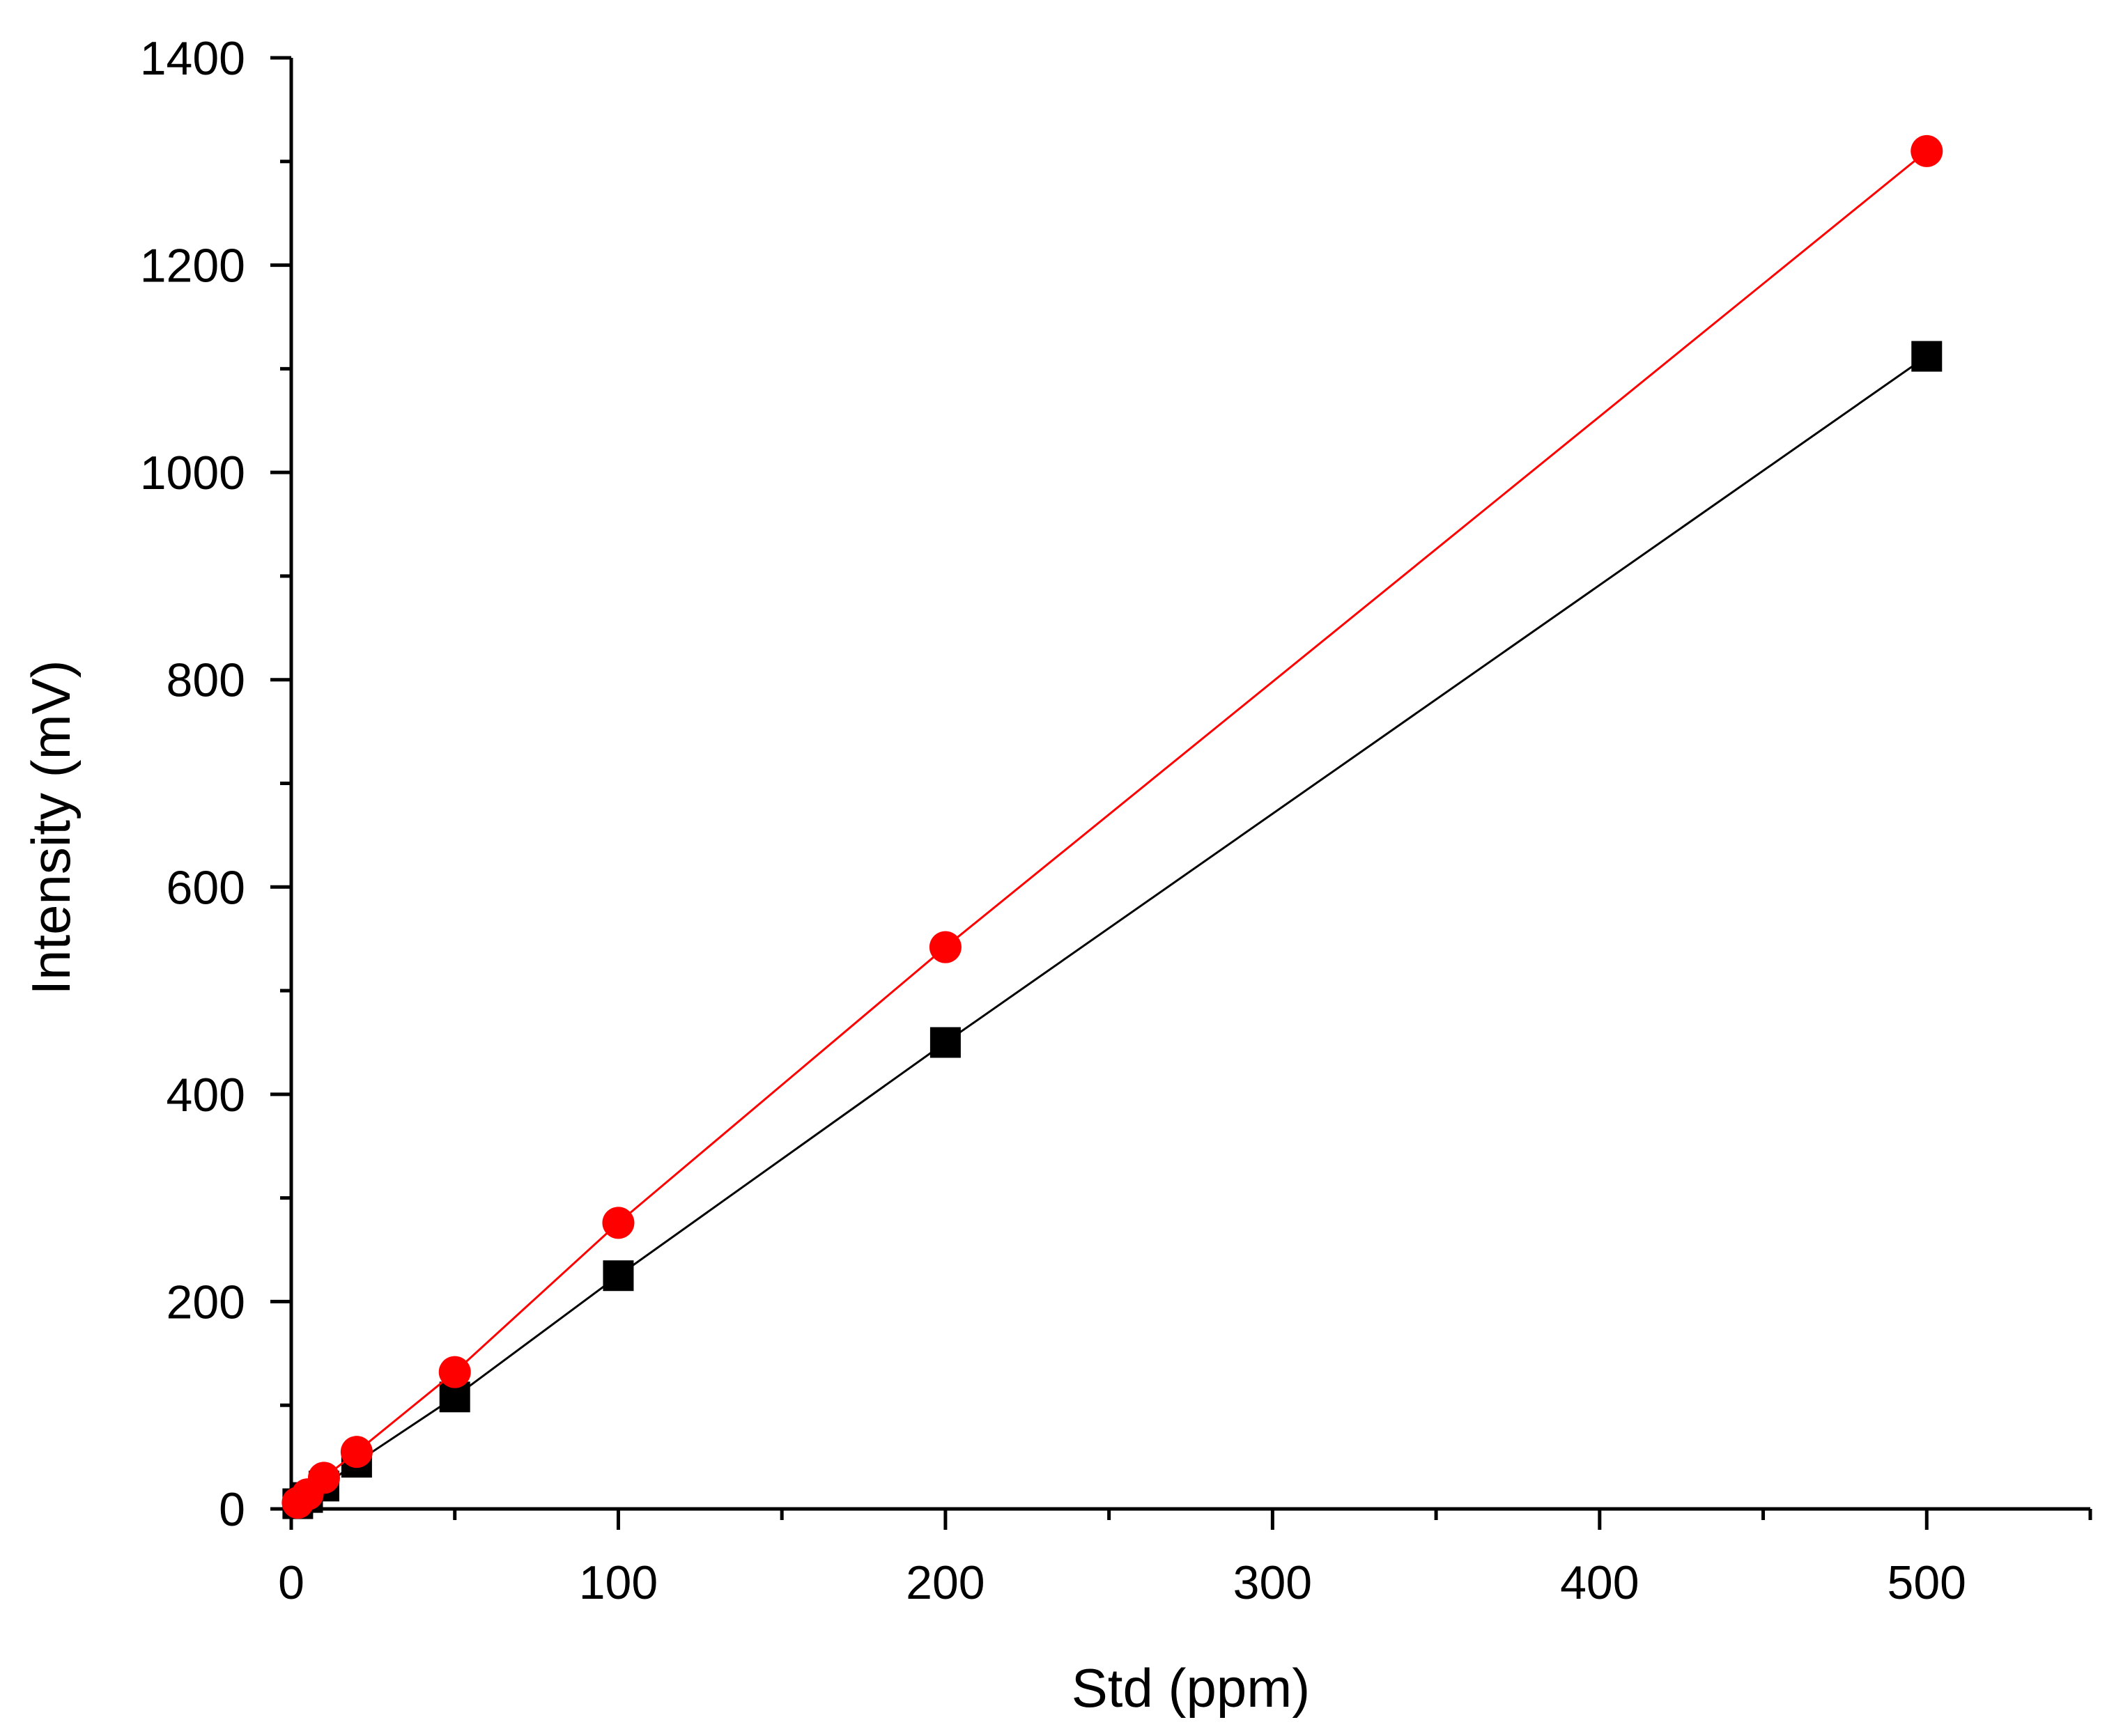 The width and height of the screenshot is (2107, 1736). I want to click on x-tick-label: 200, so click(945, 1583).